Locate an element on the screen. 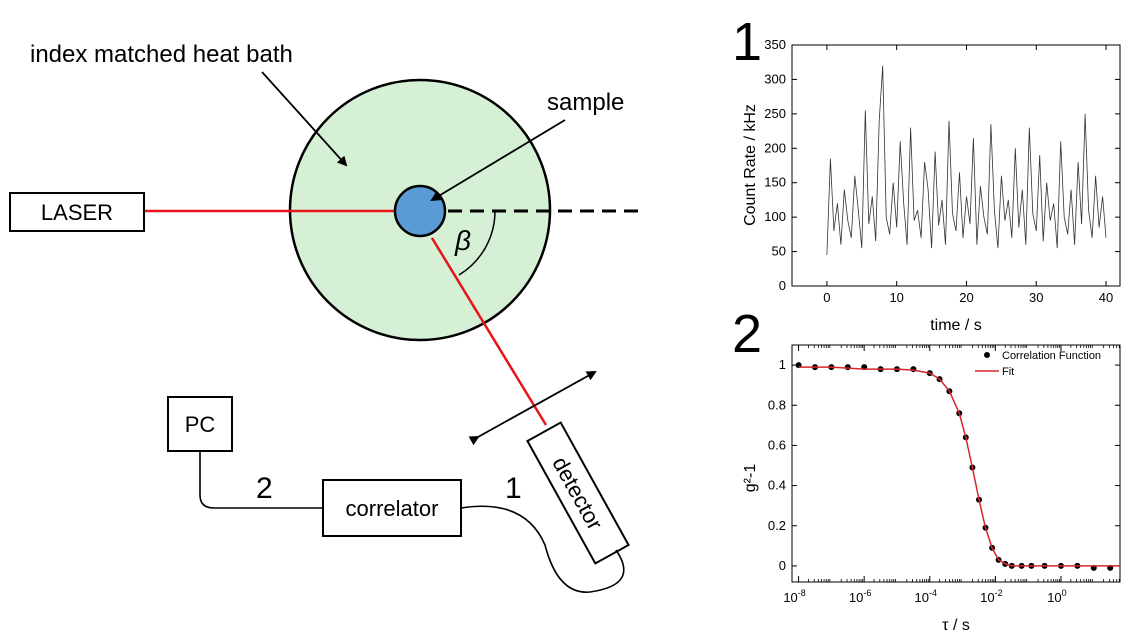 The height and width of the screenshot is (637, 1121). angle-arc is located at coordinates (477, 243).